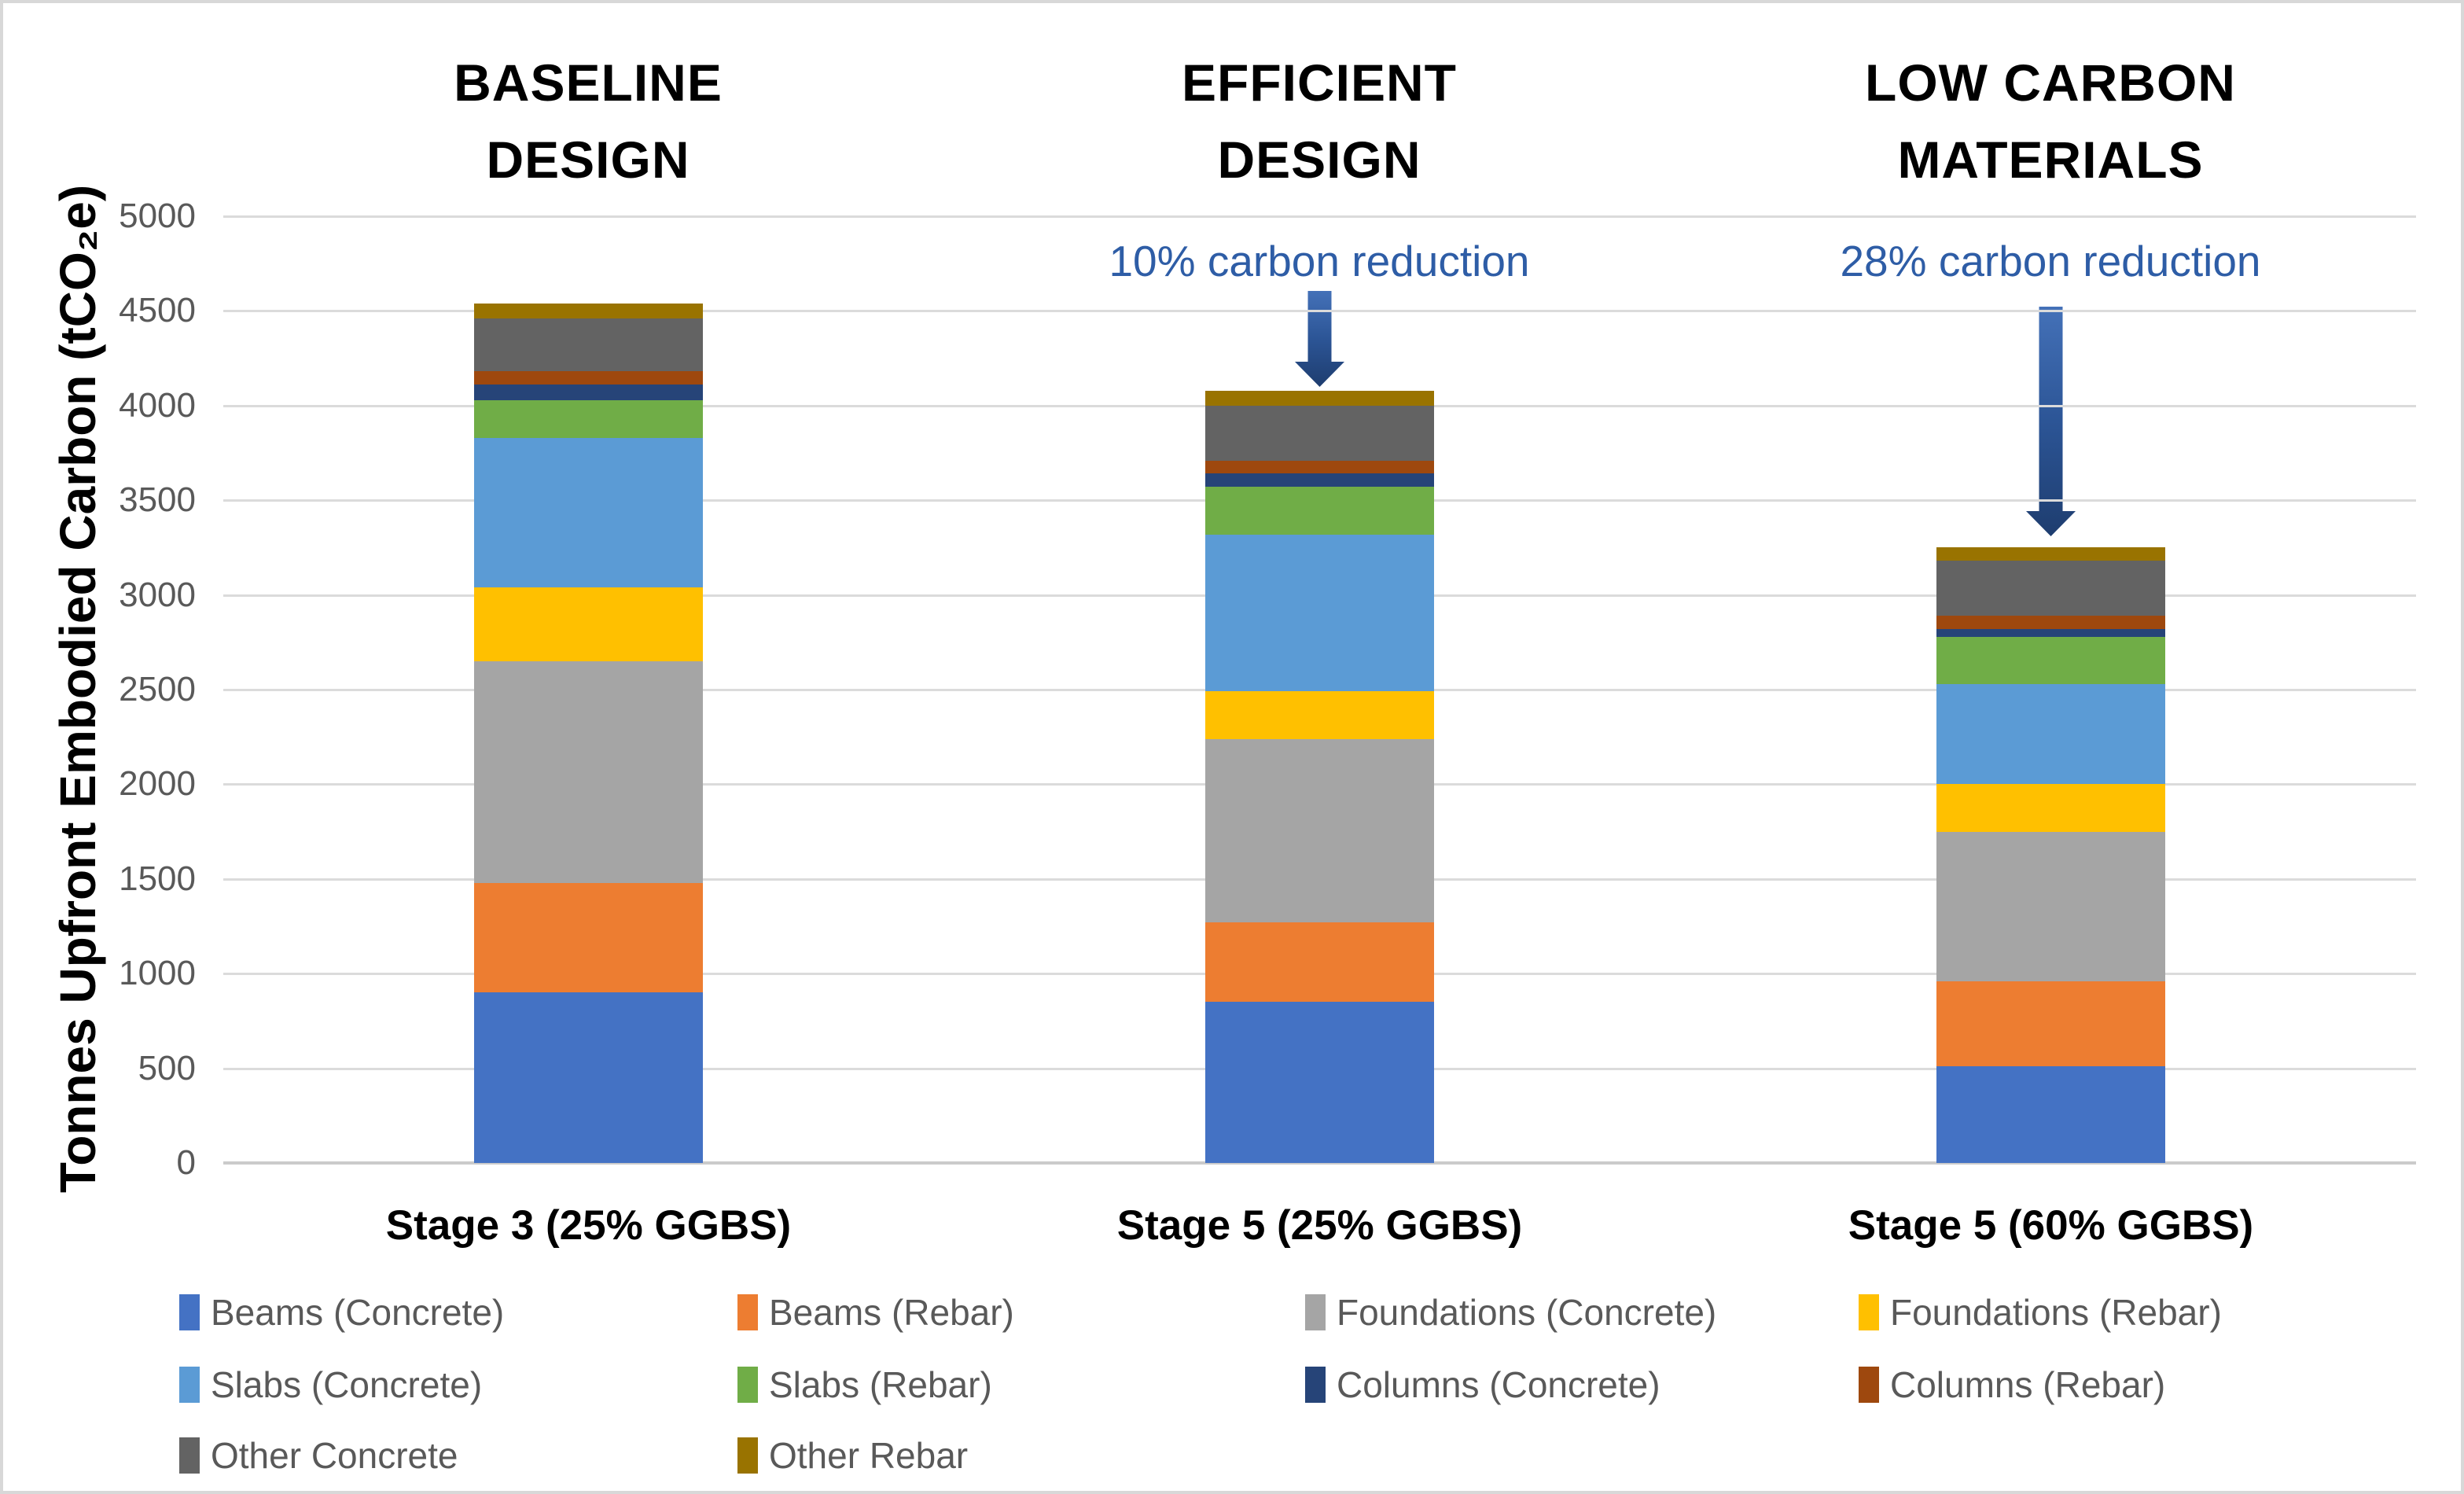  Describe the element at coordinates (157, 406) in the screenshot. I see `y-tick-label: 4000` at that location.